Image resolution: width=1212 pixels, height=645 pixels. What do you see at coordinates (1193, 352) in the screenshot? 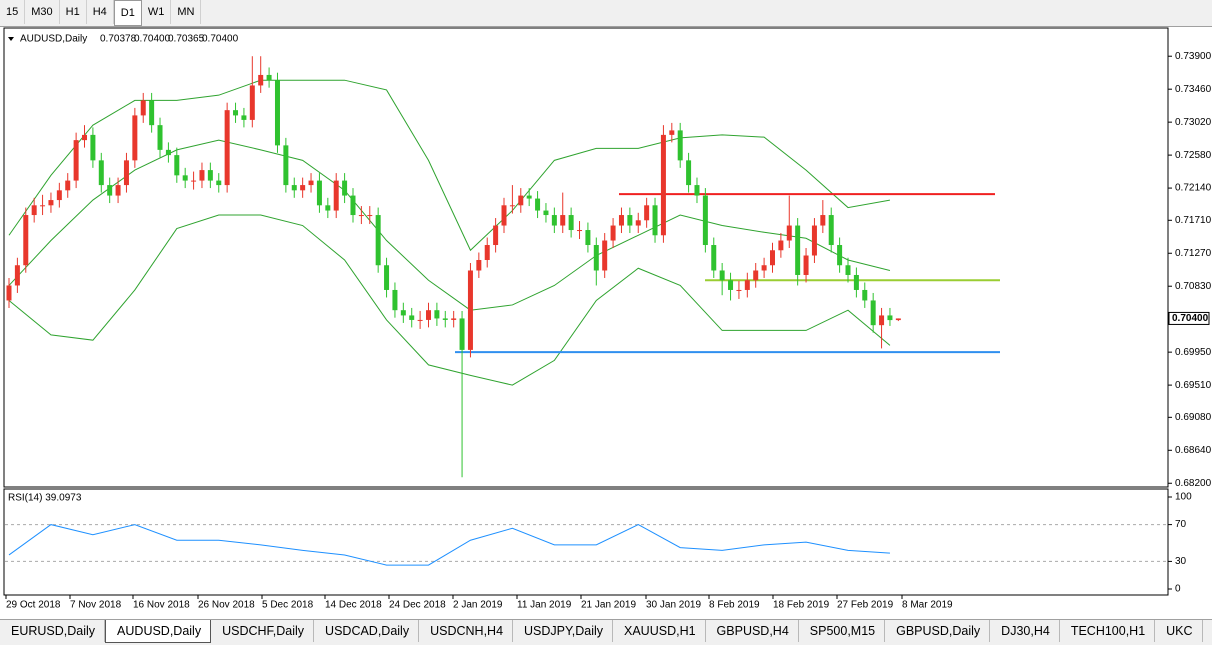
I see `y-tick-label: 0.69950` at bounding box center [1193, 352].